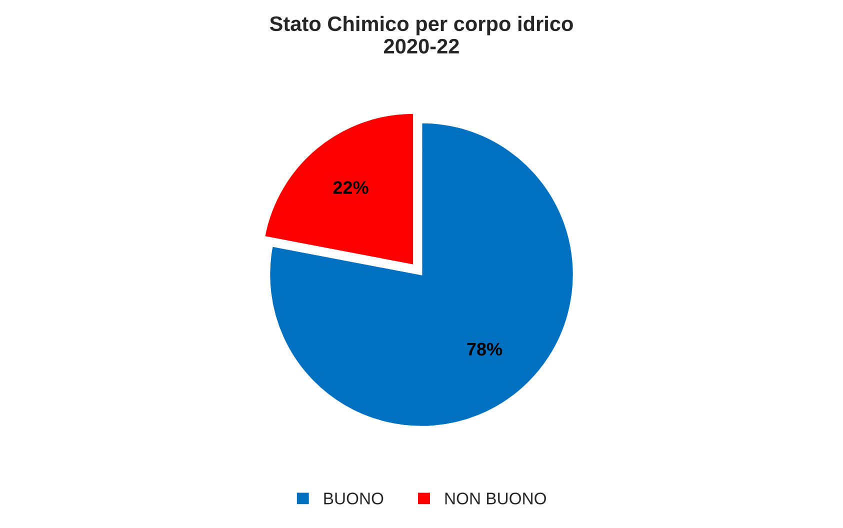  What do you see at coordinates (350, 187) in the screenshot?
I see `data-label: 22%` at bounding box center [350, 187].